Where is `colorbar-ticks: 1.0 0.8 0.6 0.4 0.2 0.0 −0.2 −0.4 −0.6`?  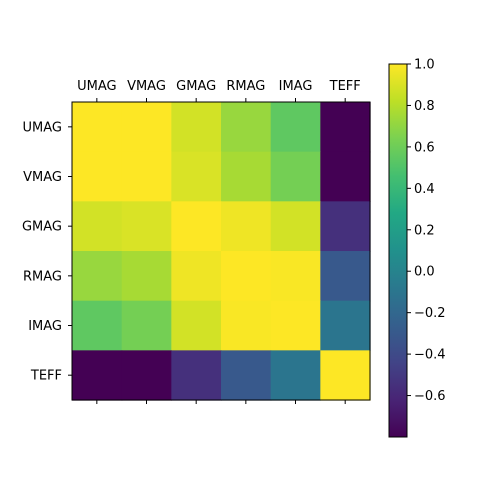
colorbar-ticks: 1.0 0.8 0.6 0.4 0.2 0.0 −0.2 −0.4 −0.6 is located at coordinates (426, 231).